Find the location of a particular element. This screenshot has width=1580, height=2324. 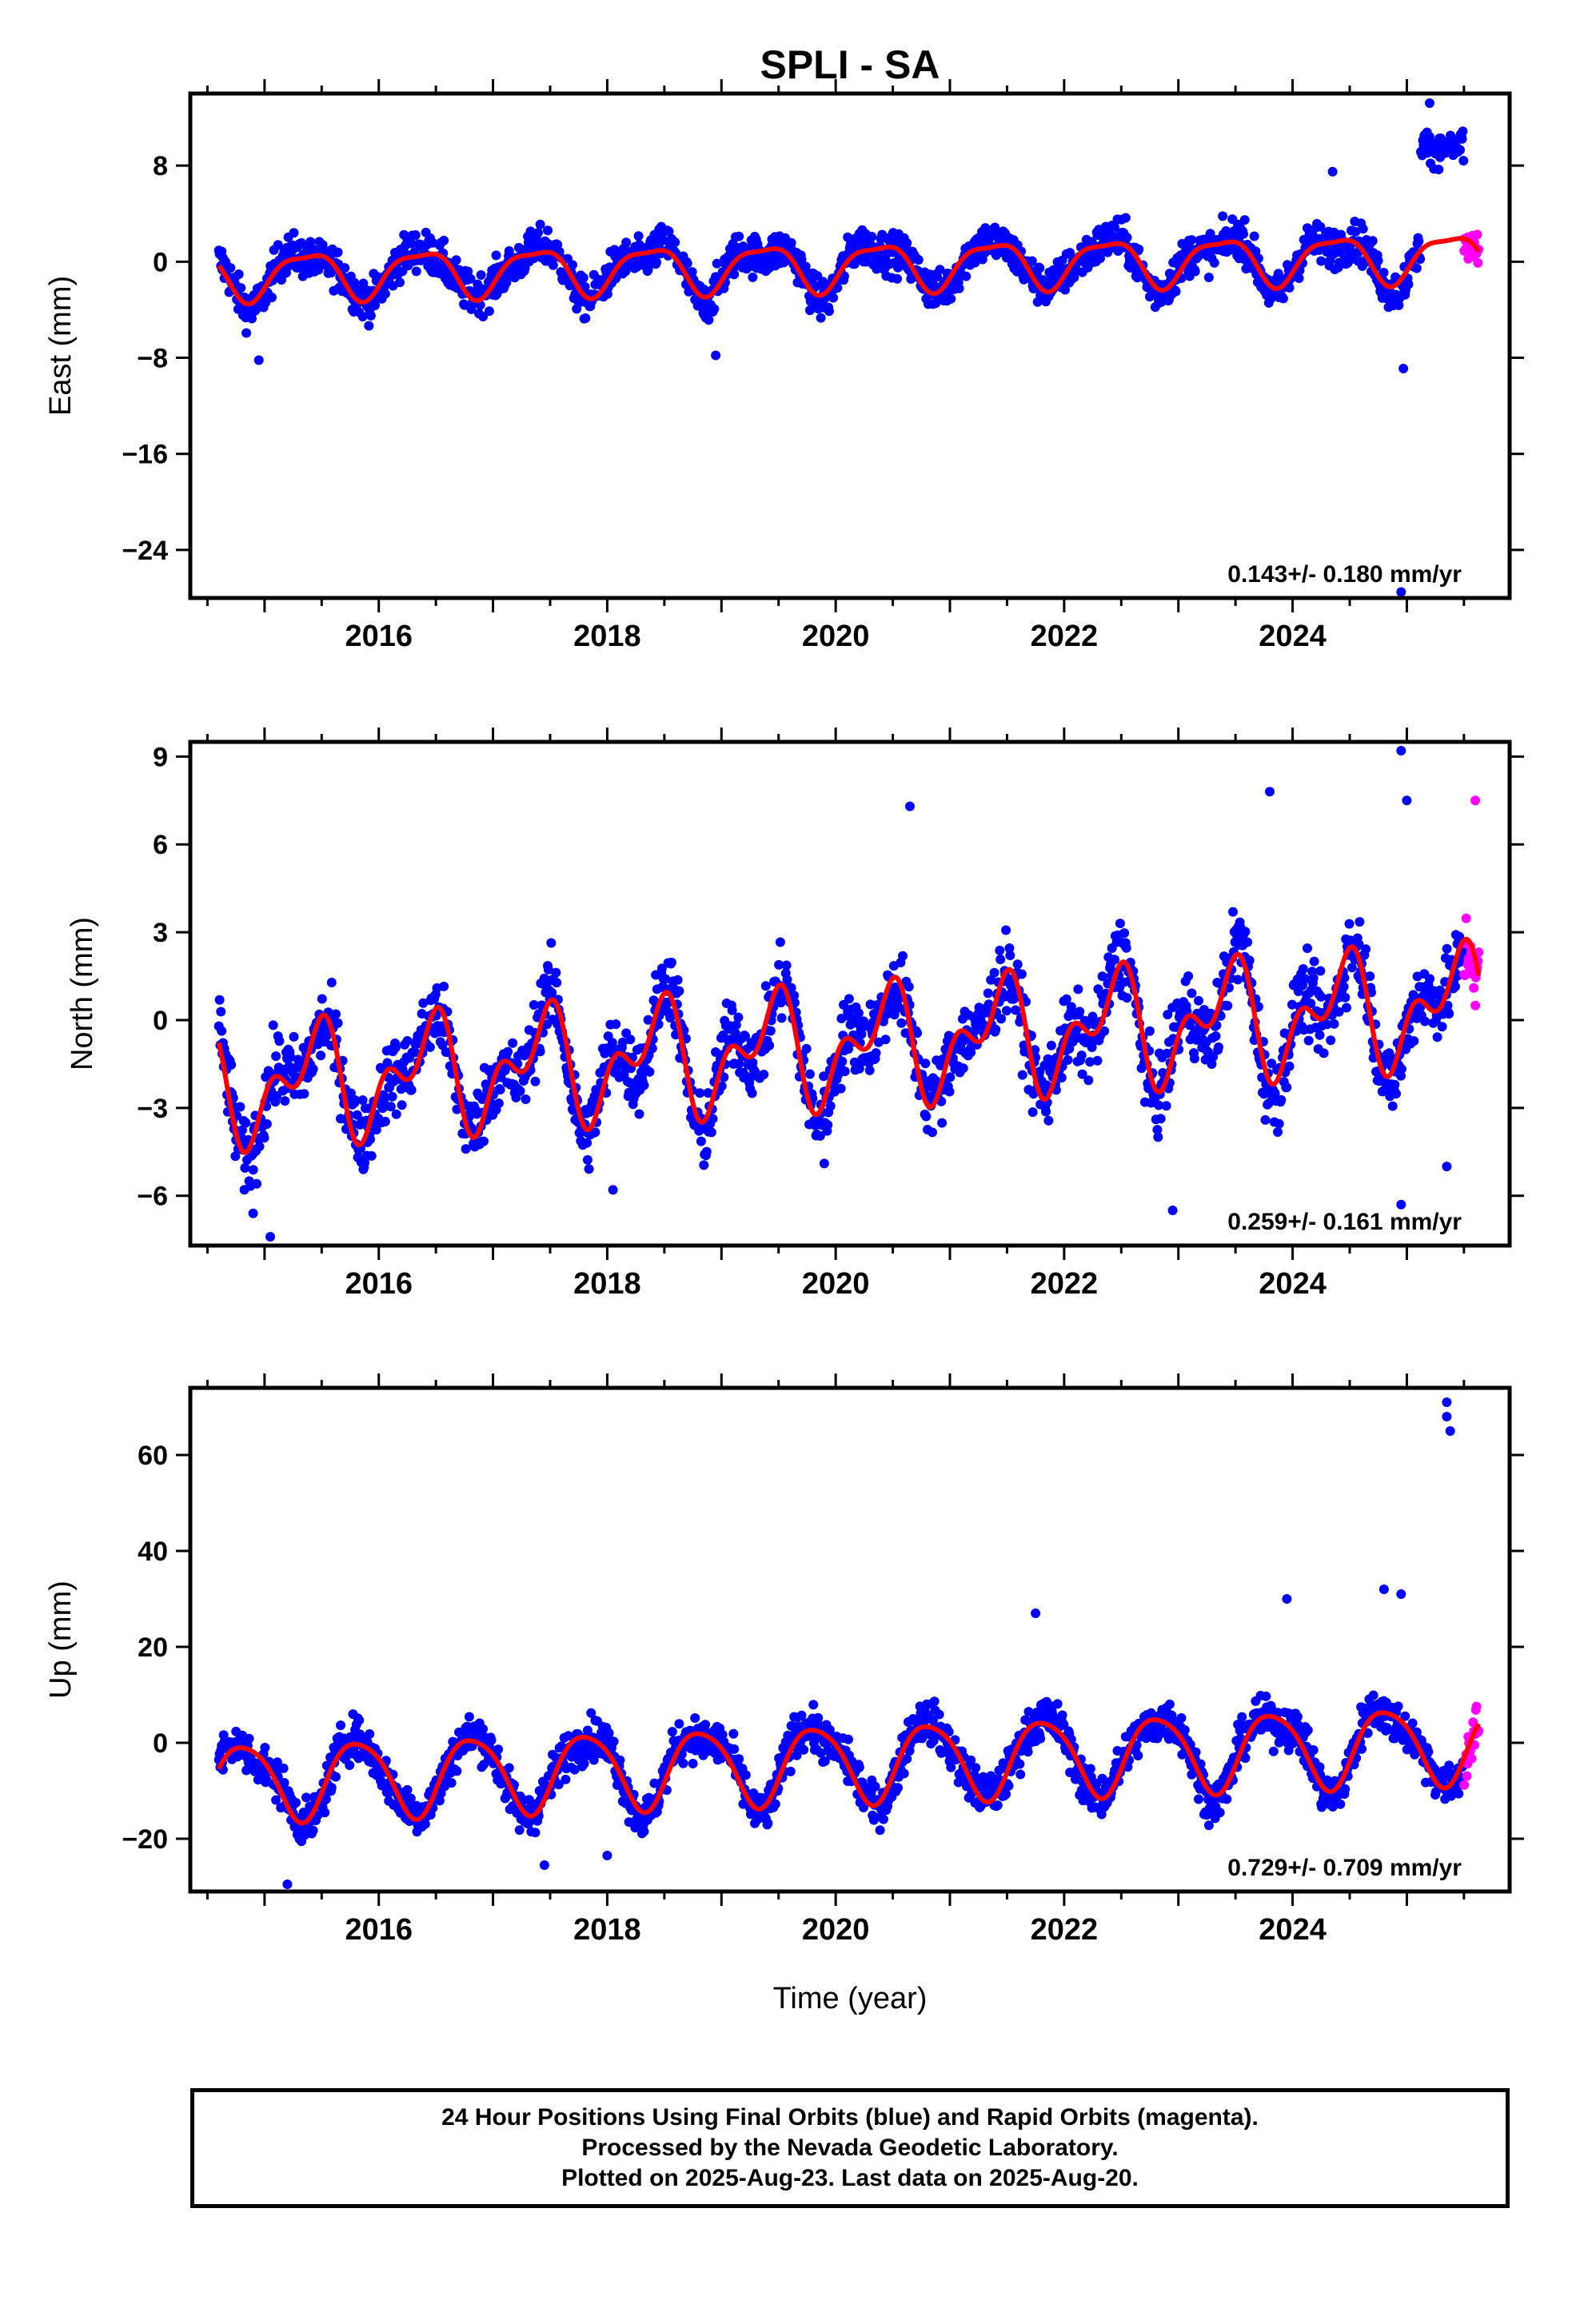

y-axis-title: East (mm) is located at coordinates (61, 346).